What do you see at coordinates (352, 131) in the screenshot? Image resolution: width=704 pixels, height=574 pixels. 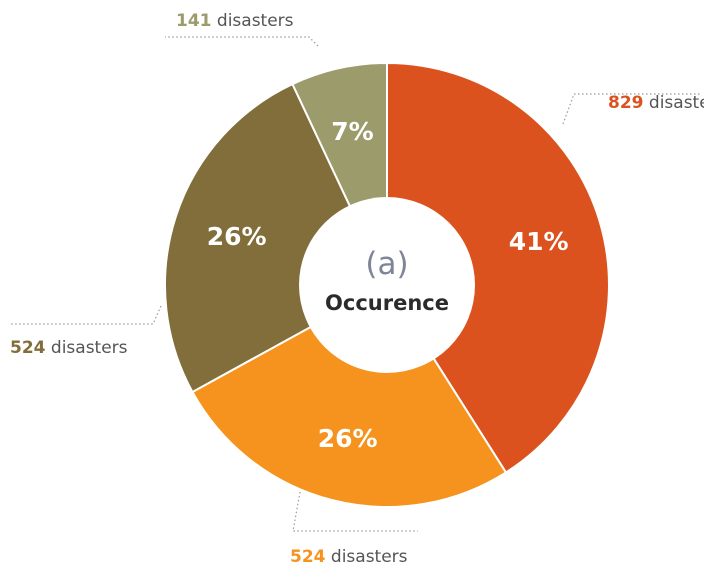 I see `slice-percent-label: 7%` at bounding box center [352, 131].